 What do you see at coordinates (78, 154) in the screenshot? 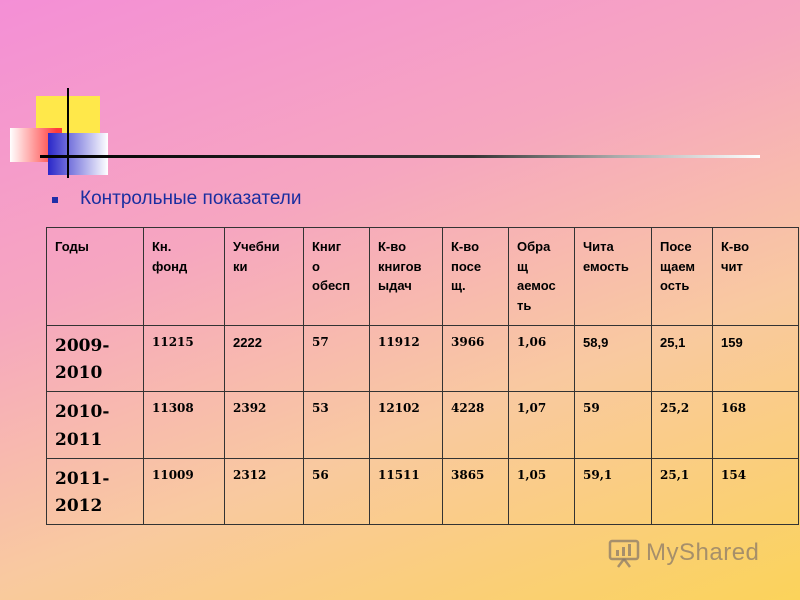
I see `decor-blue-square` at bounding box center [78, 154].